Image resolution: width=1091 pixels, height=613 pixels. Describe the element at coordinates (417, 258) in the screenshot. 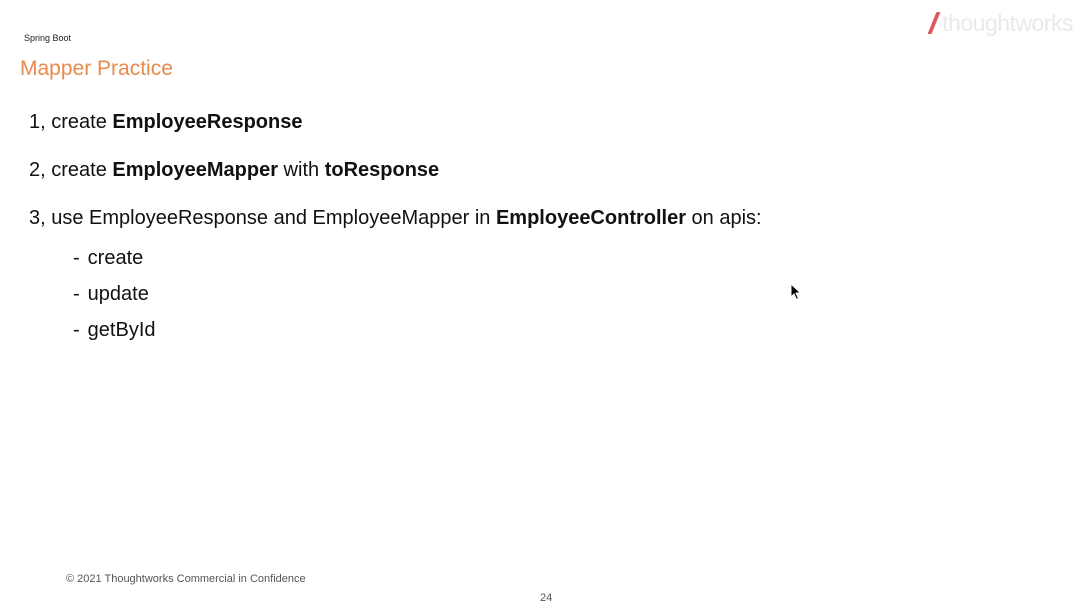

I see `api-item: - create` at that location.